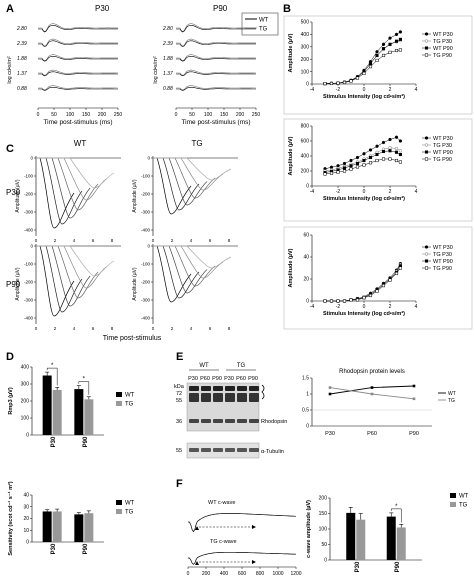 The image size is (474, 579). What do you see at coordinates (206, 574) in the screenshot?
I see `panel-f-xtick-label: 200` at bounding box center [206, 574].